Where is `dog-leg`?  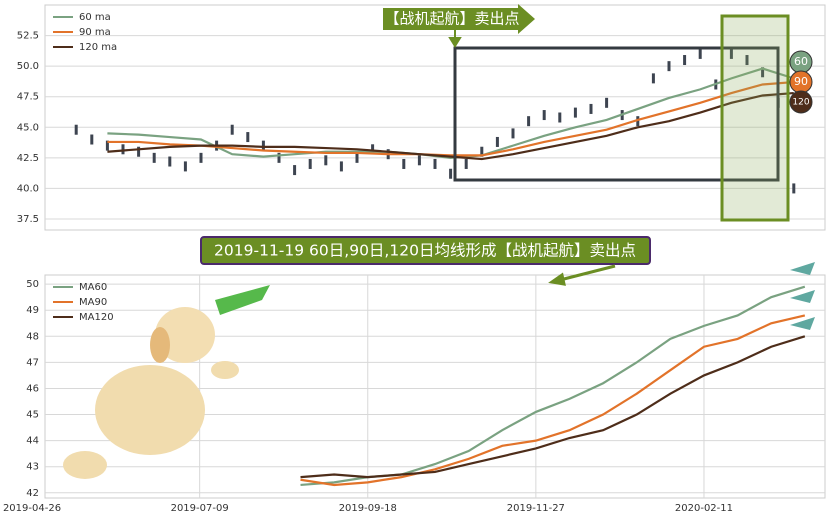 dog-leg is located at coordinates (85, 465).